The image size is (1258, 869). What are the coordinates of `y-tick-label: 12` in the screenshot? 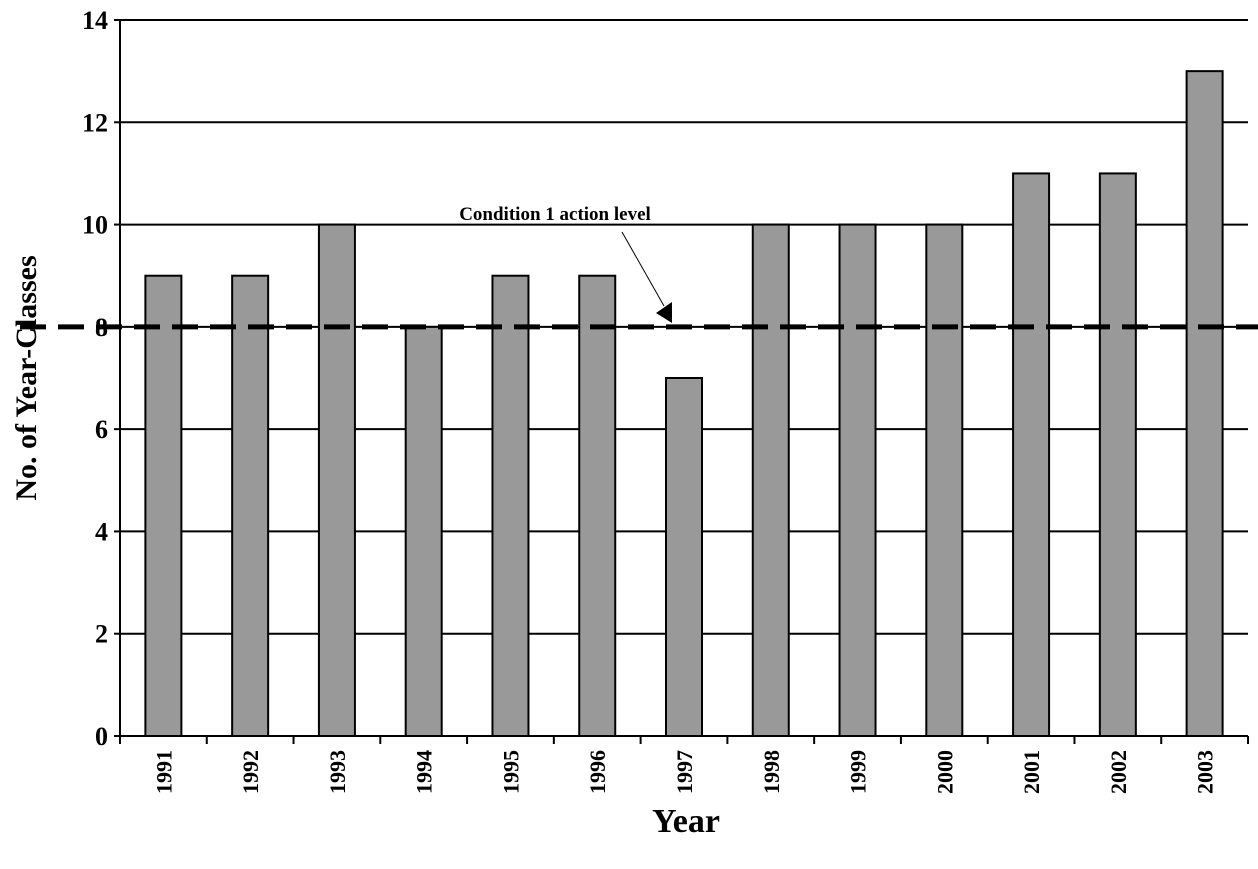 It's located at (95, 122).